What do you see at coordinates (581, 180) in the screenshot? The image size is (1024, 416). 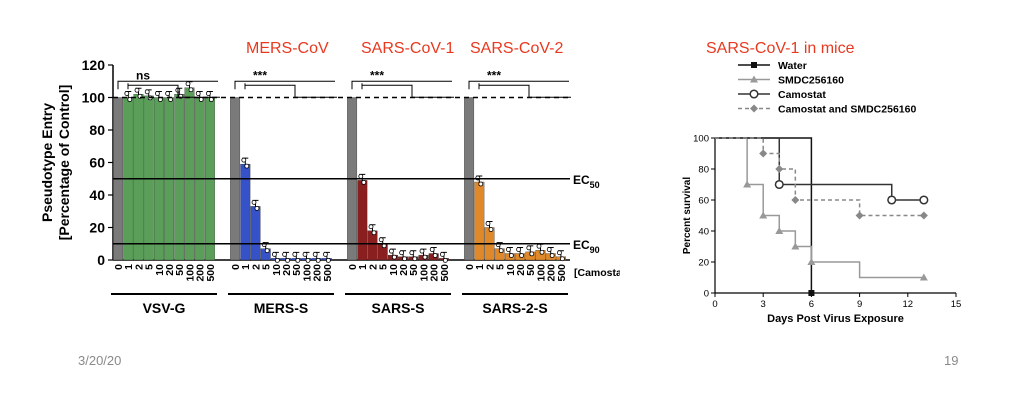 I see `reference-line-label-main: EC` at bounding box center [581, 180].